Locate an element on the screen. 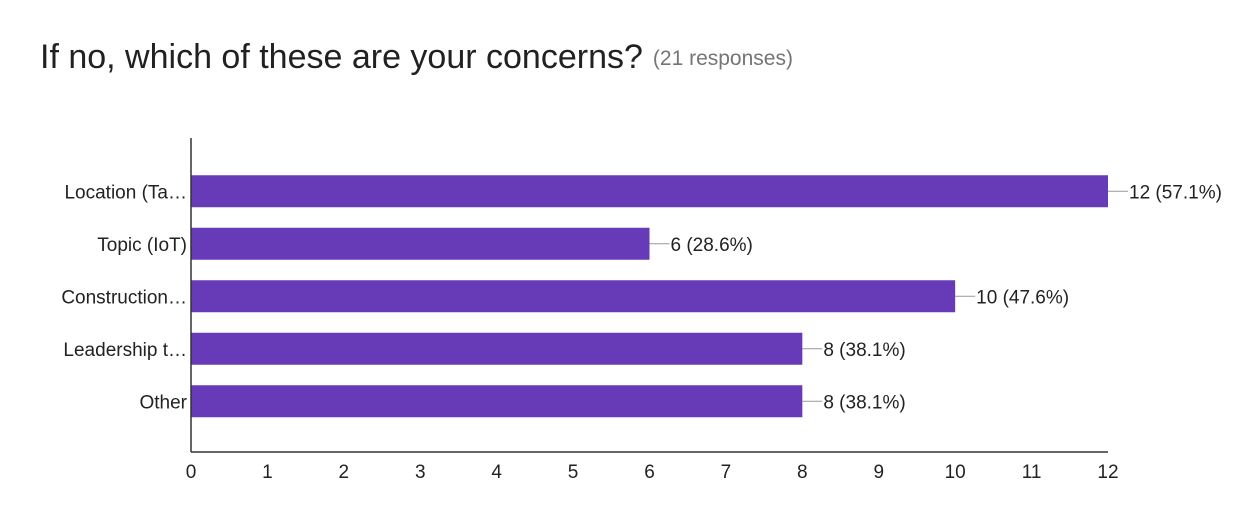 The height and width of the screenshot is (526, 1260). chart-title: If no, which of these are your concerns? is located at coordinates (341, 57).